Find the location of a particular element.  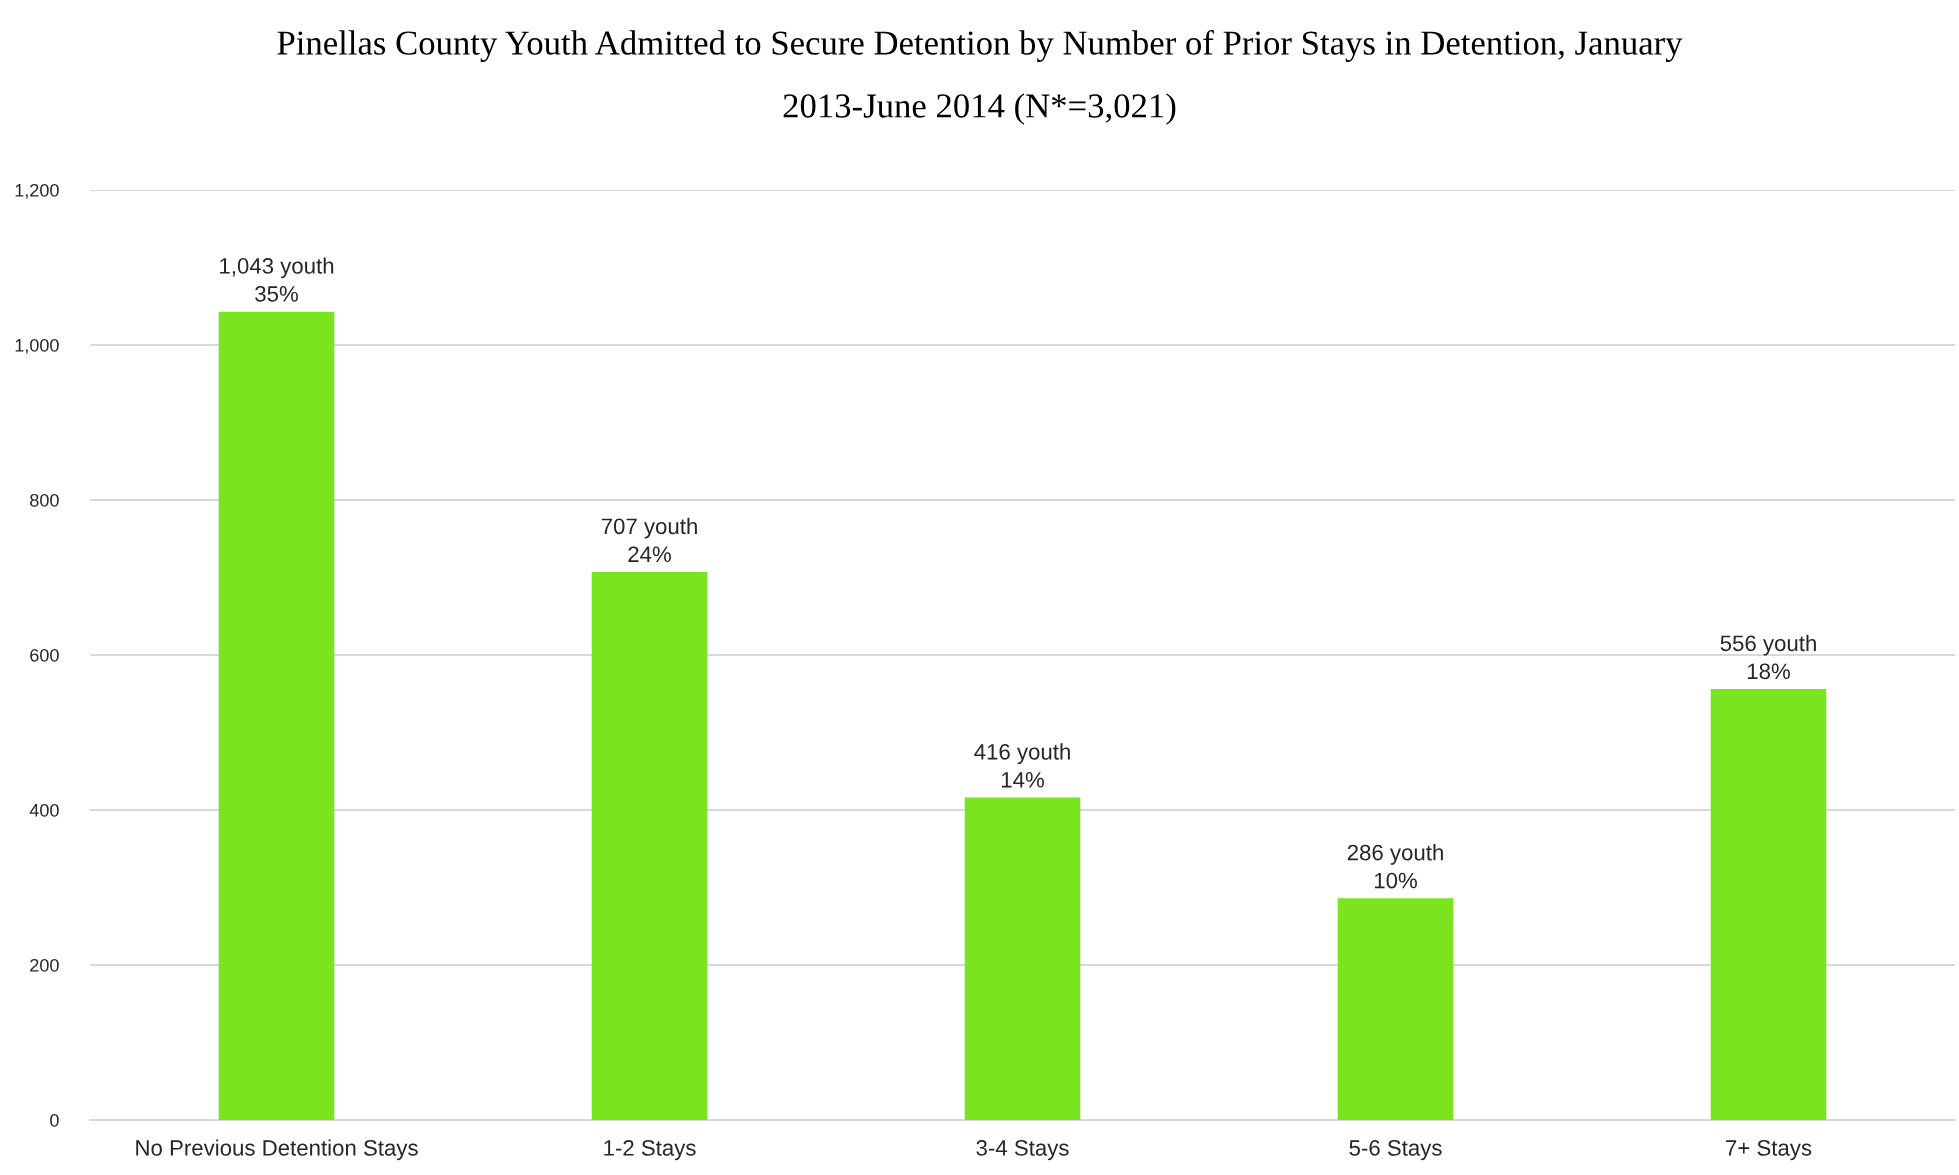

data-label: 1,043 youth 35% is located at coordinates (277, 279).